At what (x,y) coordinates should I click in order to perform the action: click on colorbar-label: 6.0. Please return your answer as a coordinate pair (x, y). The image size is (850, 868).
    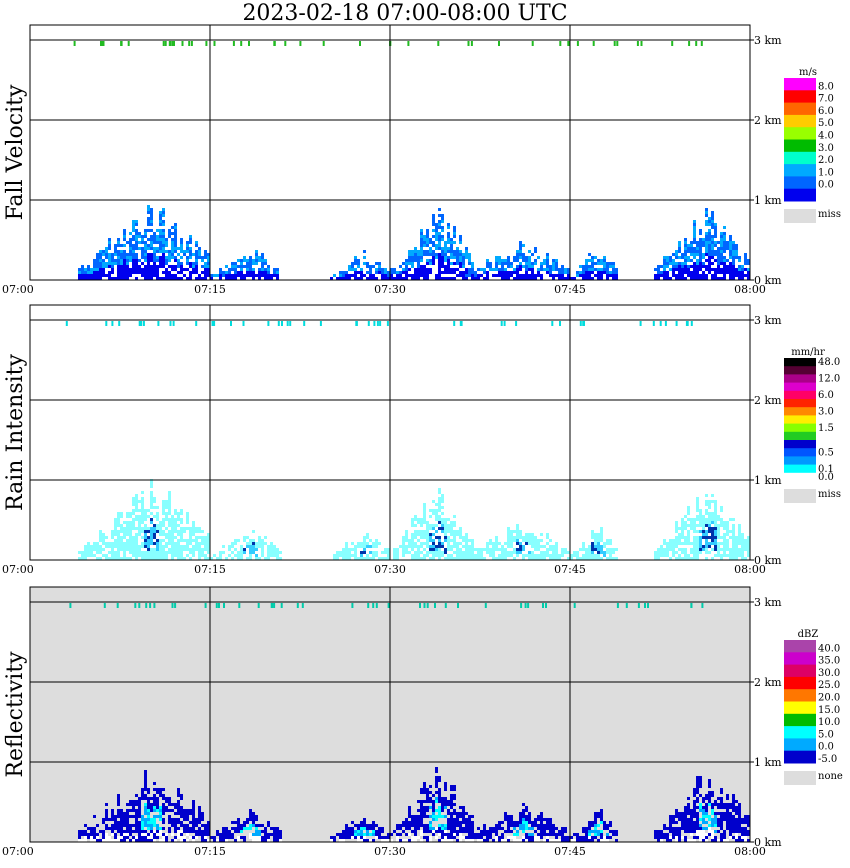
    Looking at the image, I should click on (826, 395).